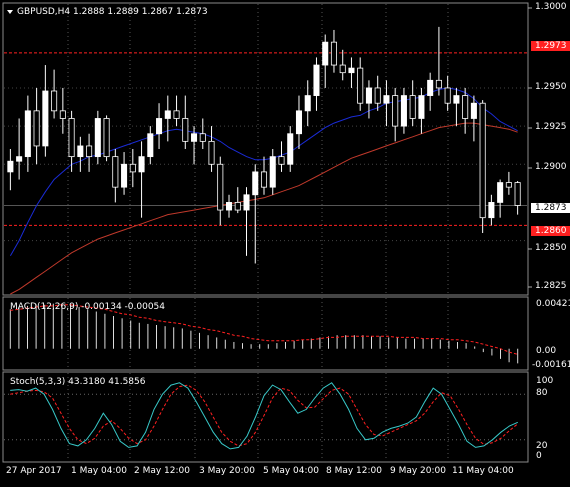  Describe the element at coordinates (78, 382) in the screenshot. I see `stoch-label: Stoch(5,3,3) 43.3180 41.5856` at that location.